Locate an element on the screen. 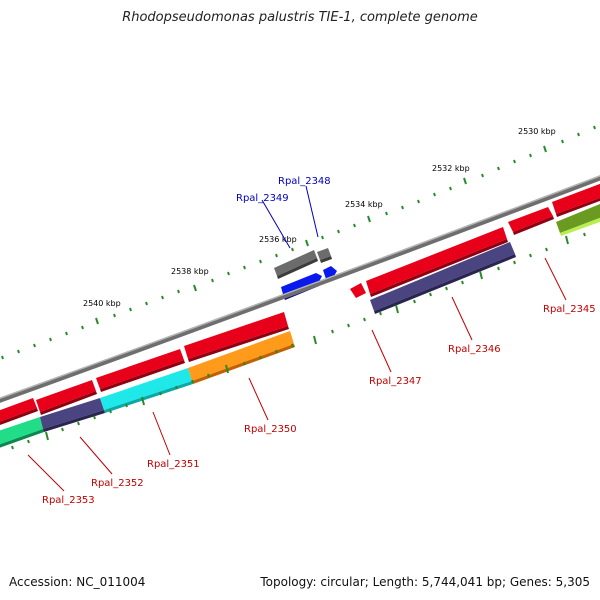 The height and width of the screenshot is (600, 600). kbp-label-2538: 2538 kbp is located at coordinates (190, 271).